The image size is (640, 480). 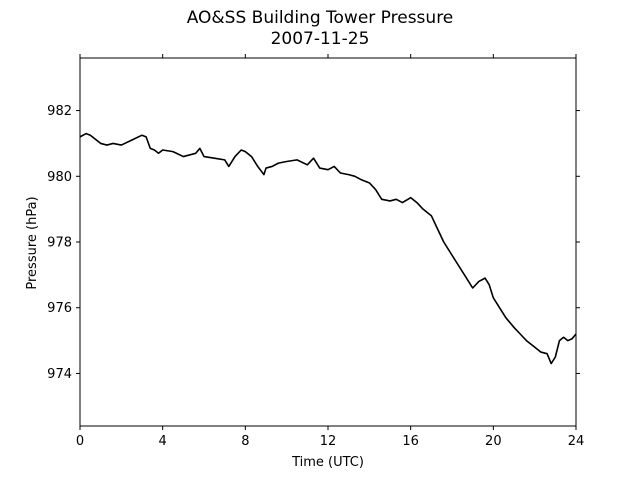 I want to click on x-tick-label: 0, so click(x=80, y=441).